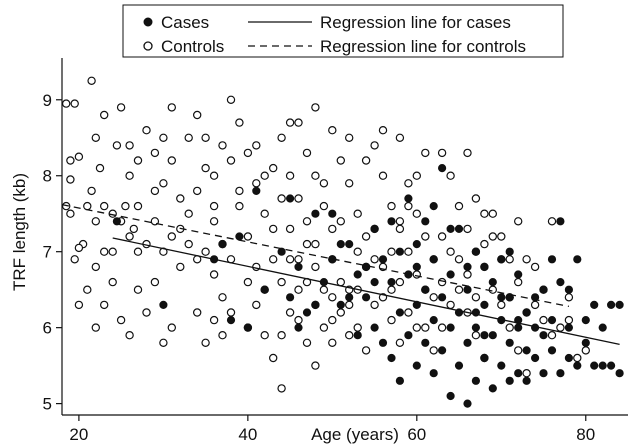 This screenshot has height=446, width=631. Describe the element at coordinates (47, 252) in the screenshot. I see `y-tick-label: 7` at that location.